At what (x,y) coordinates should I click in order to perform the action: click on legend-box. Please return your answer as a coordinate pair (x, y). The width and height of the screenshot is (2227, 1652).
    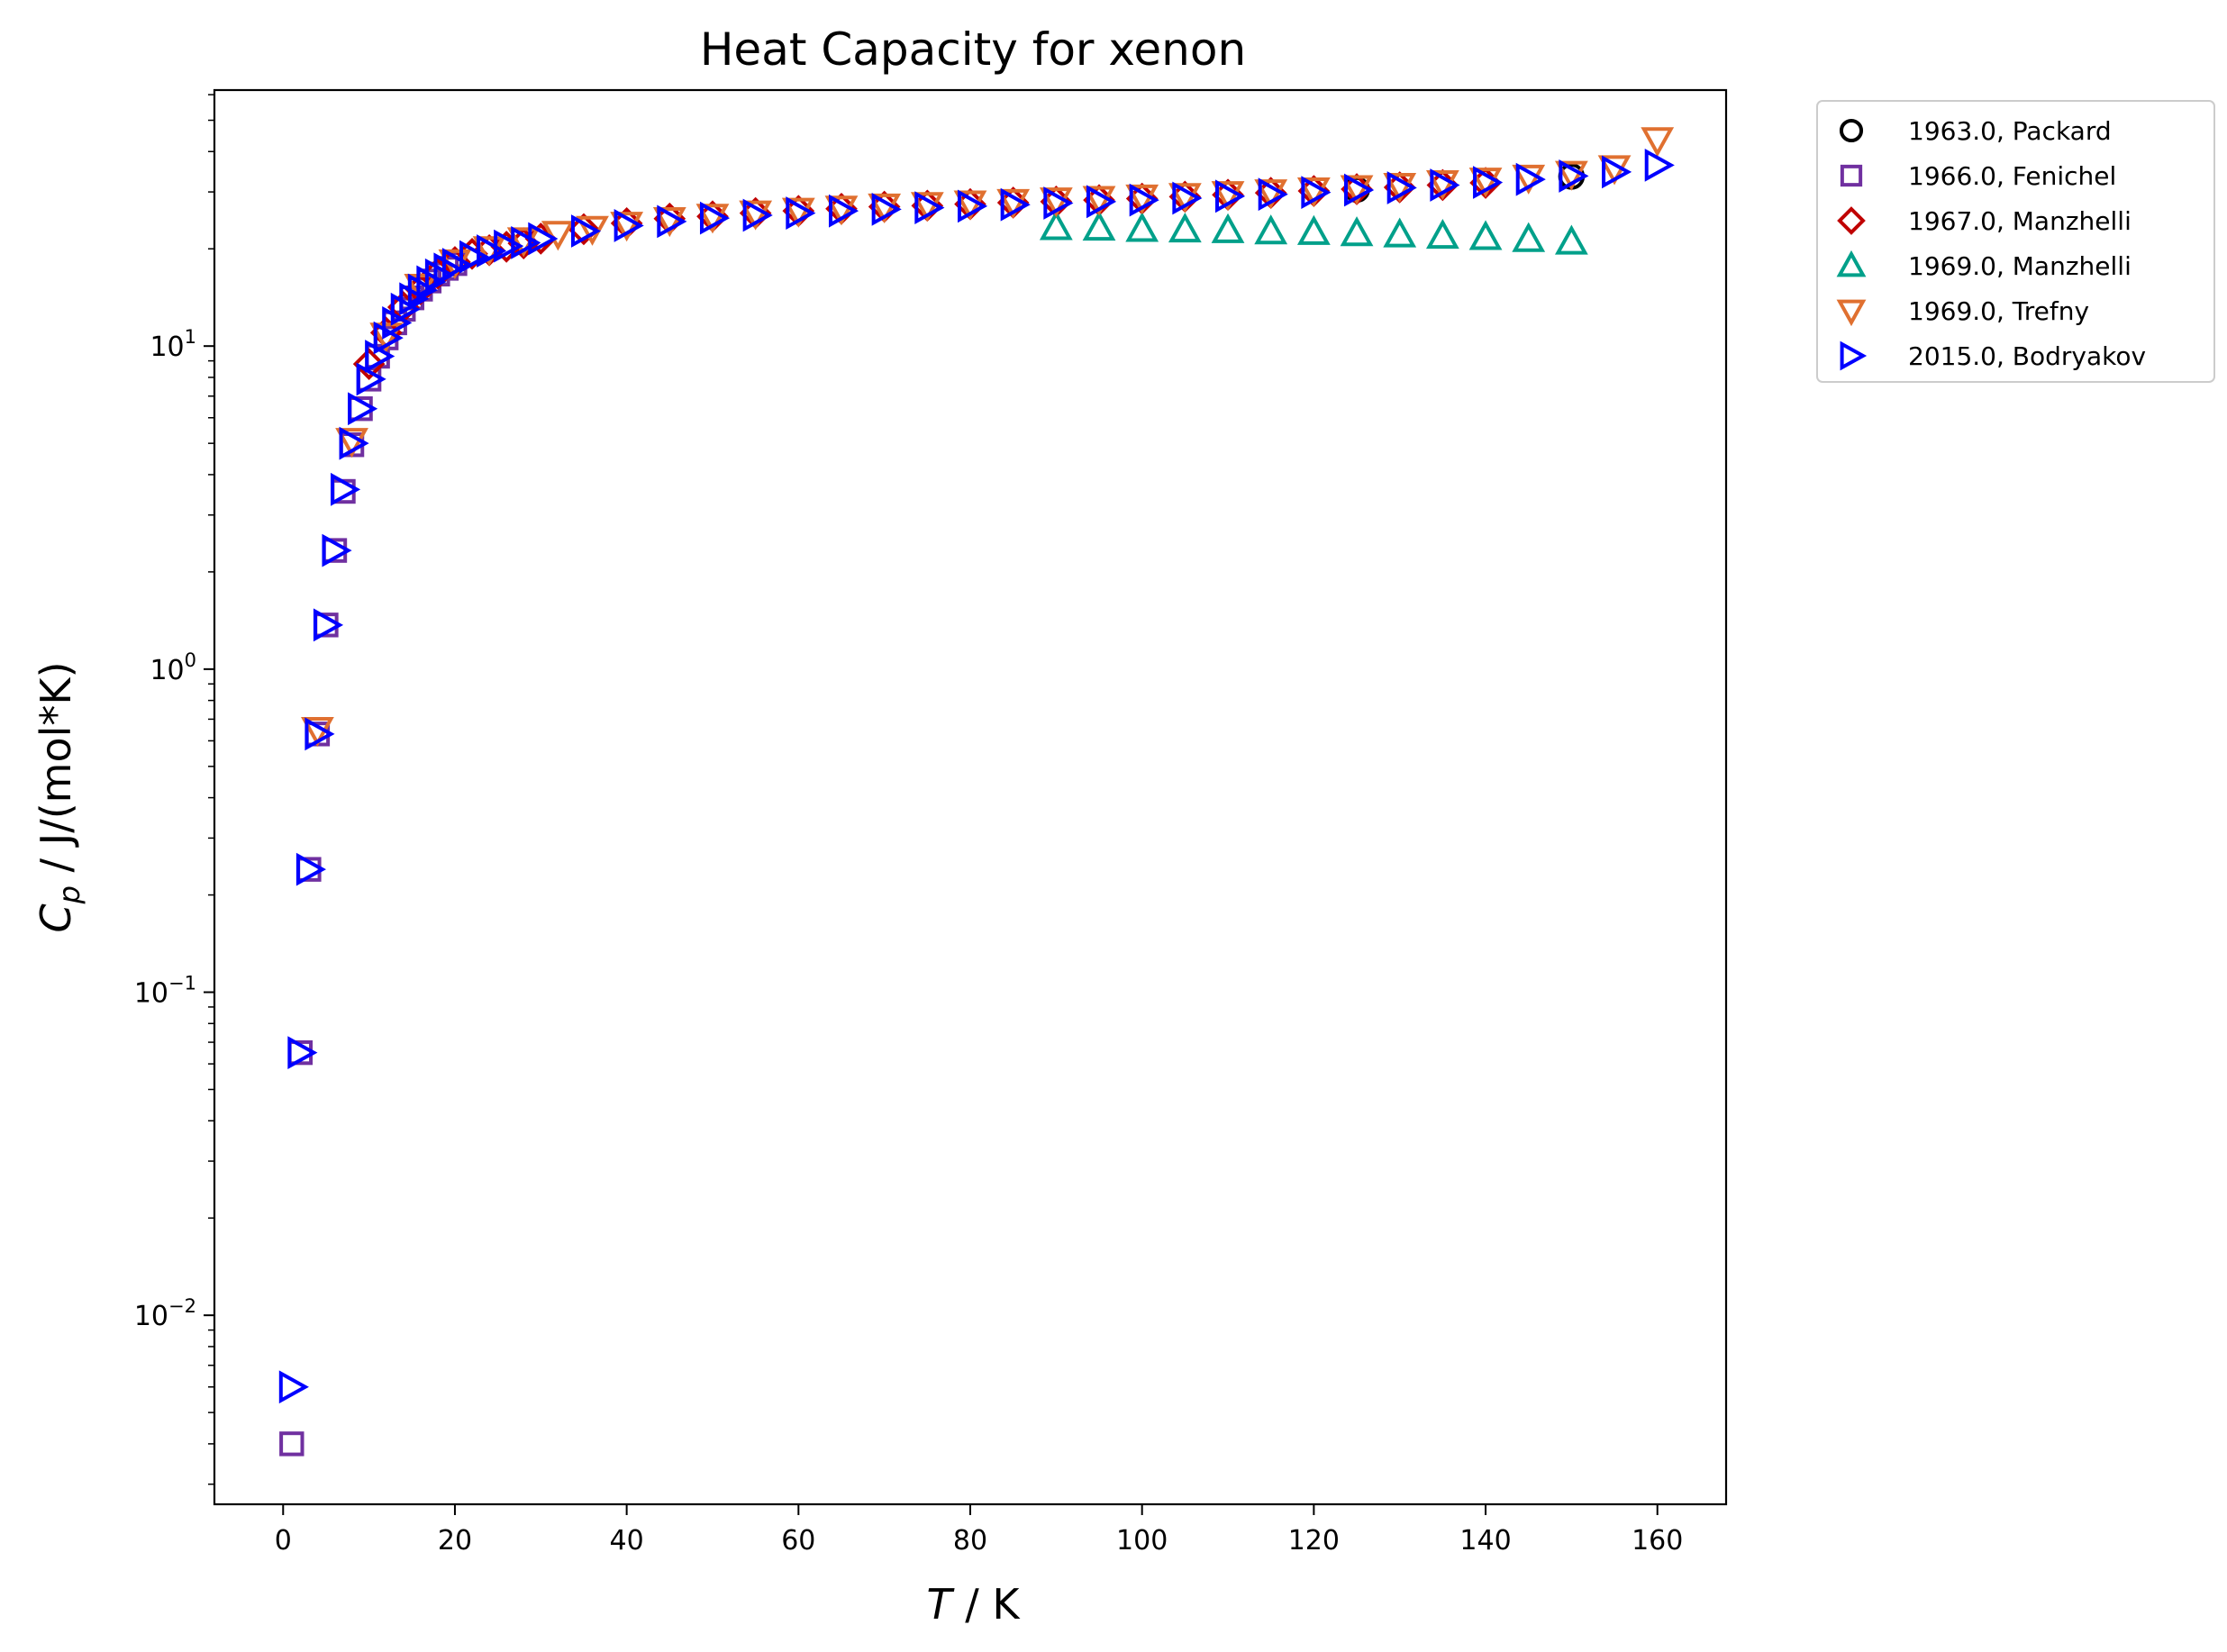
    Looking at the image, I should click on (2015, 241).